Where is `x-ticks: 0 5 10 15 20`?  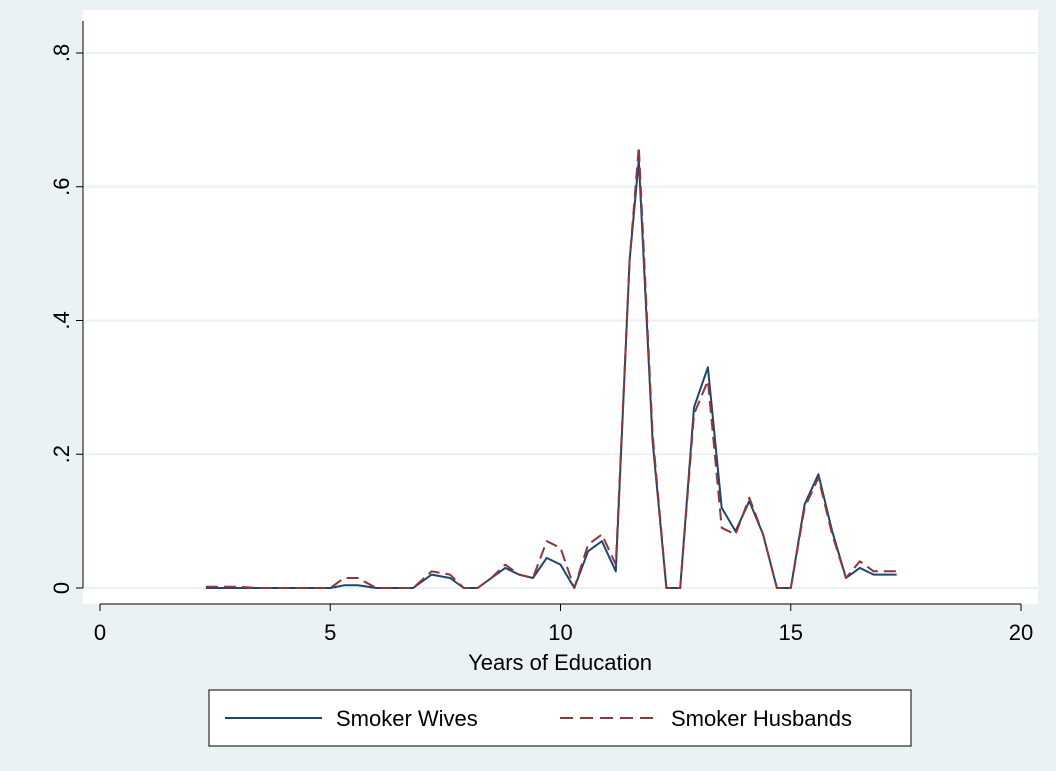 x-ticks: 0 5 10 15 20 is located at coordinates (563, 624).